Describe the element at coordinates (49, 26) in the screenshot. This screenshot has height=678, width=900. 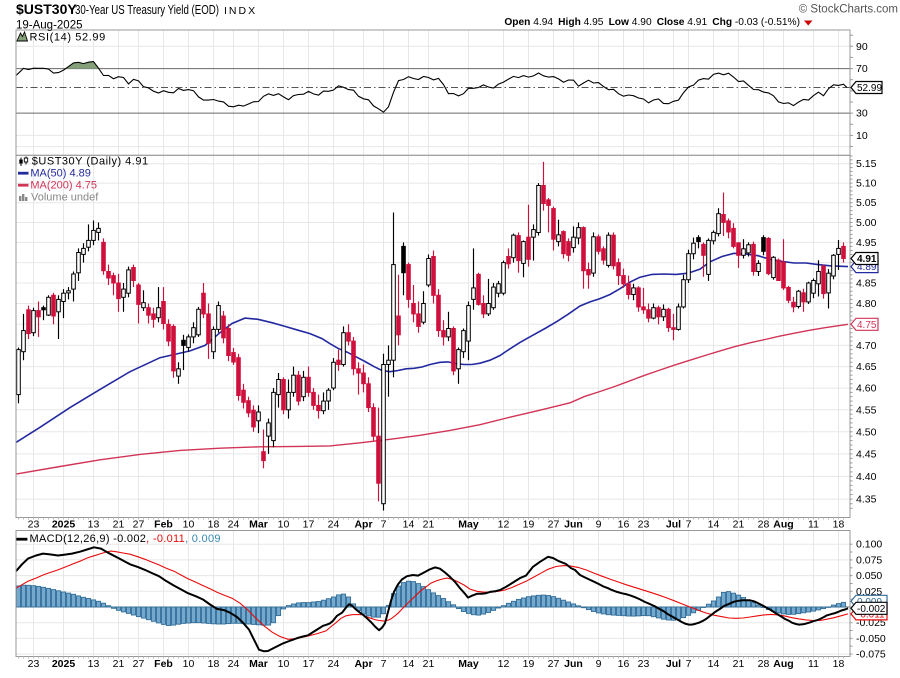
I see `svg-text: 19-Aug-2025` at that location.